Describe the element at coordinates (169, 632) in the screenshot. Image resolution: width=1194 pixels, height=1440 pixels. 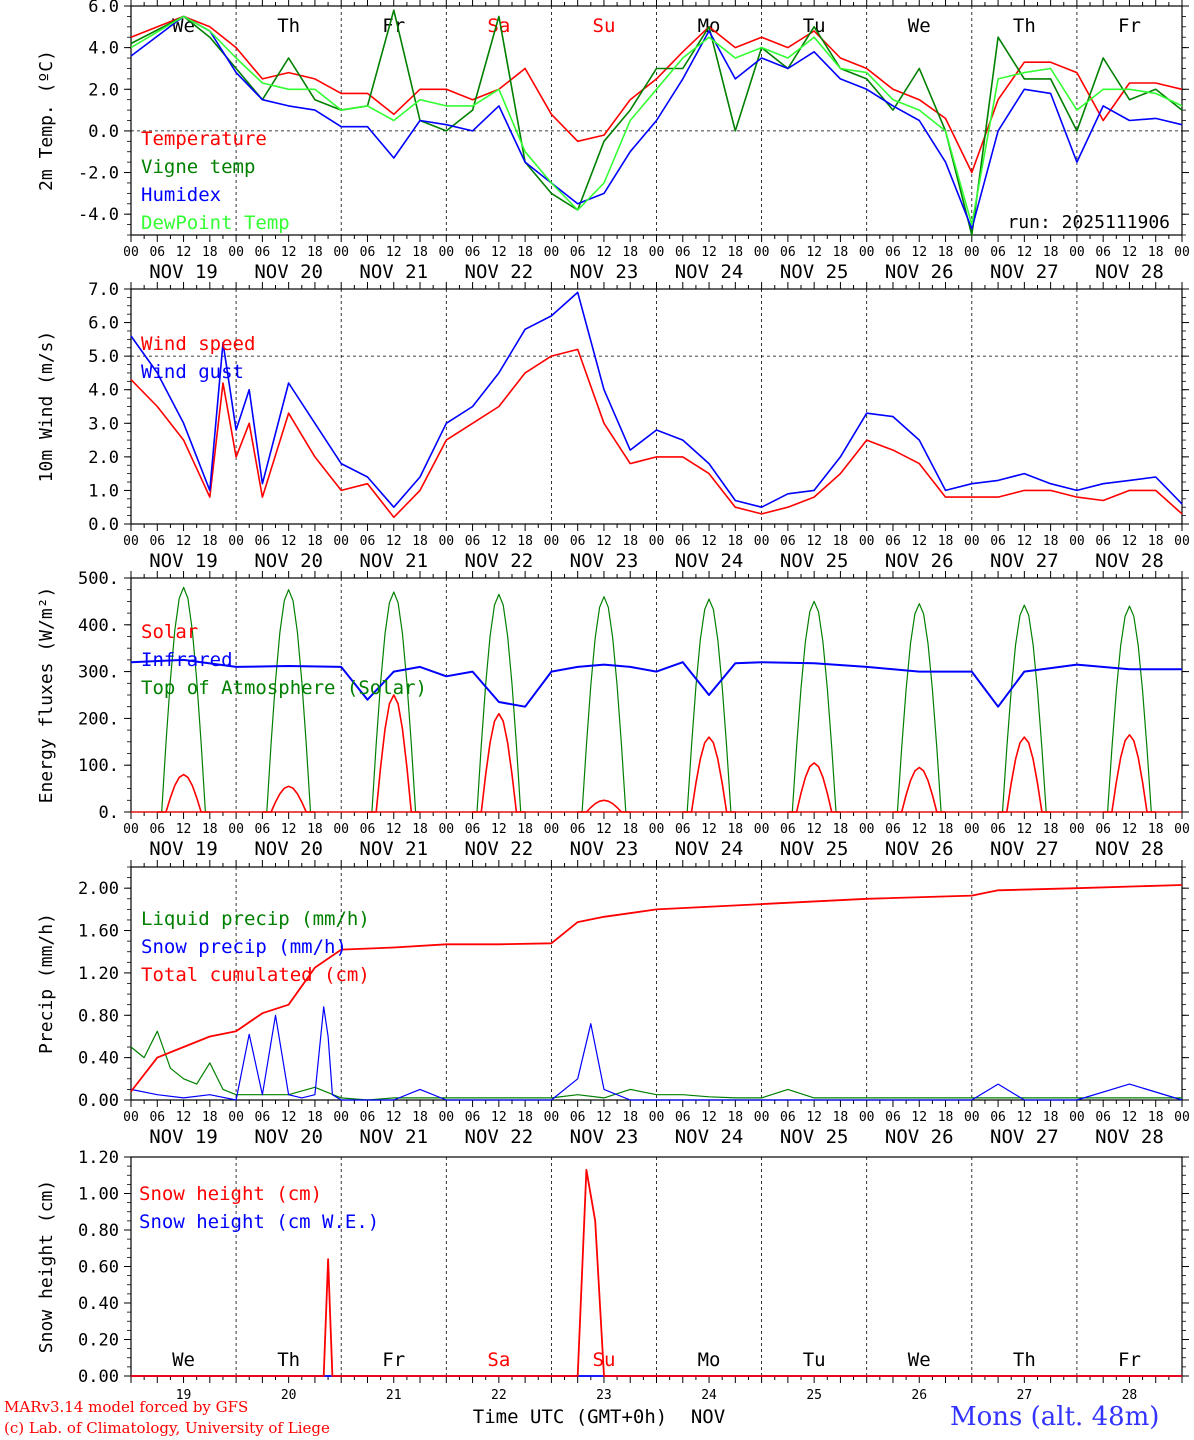
I see `legend-entry: Solar` at that location.